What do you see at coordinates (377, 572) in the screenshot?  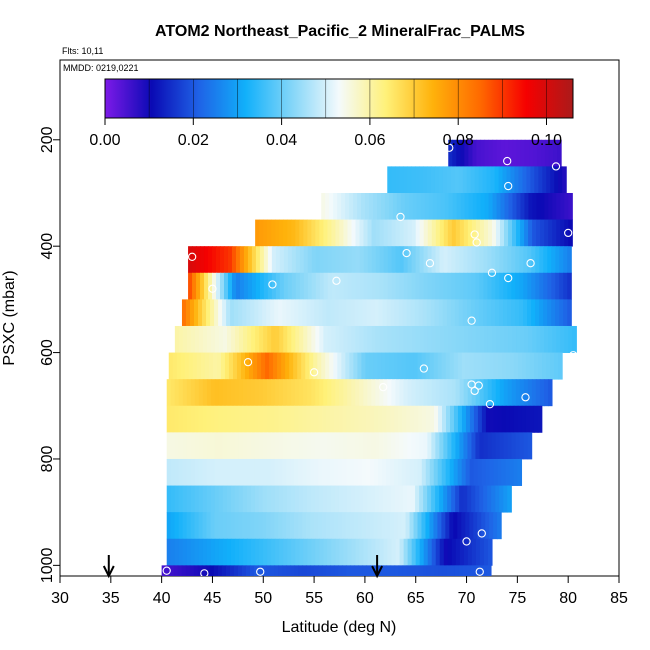 I see `latitude-arrow-head` at bounding box center [377, 572].